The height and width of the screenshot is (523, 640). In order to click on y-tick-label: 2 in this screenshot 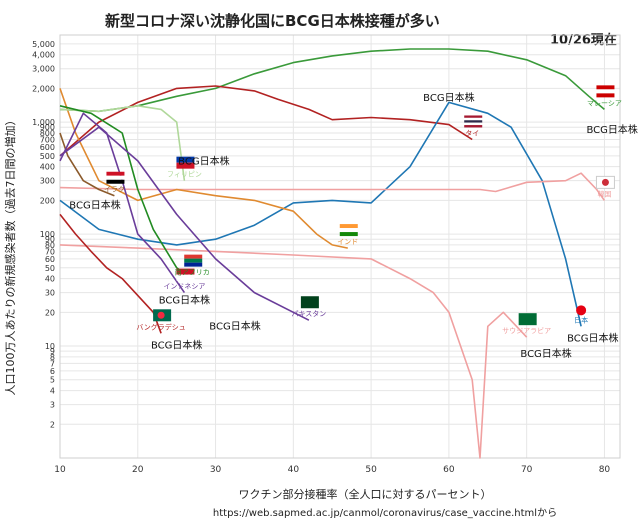, I will do `click(52, 424)`.